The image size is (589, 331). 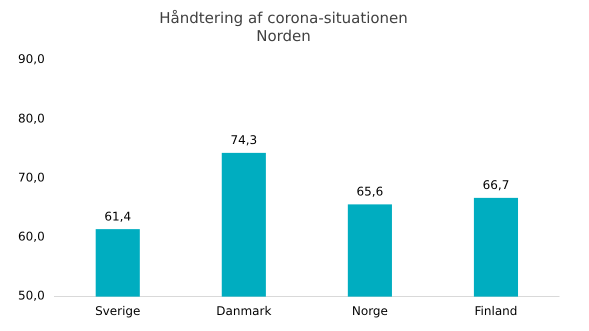 What do you see at coordinates (496, 311) in the screenshot?
I see `x-tick-label: Finland` at bounding box center [496, 311].